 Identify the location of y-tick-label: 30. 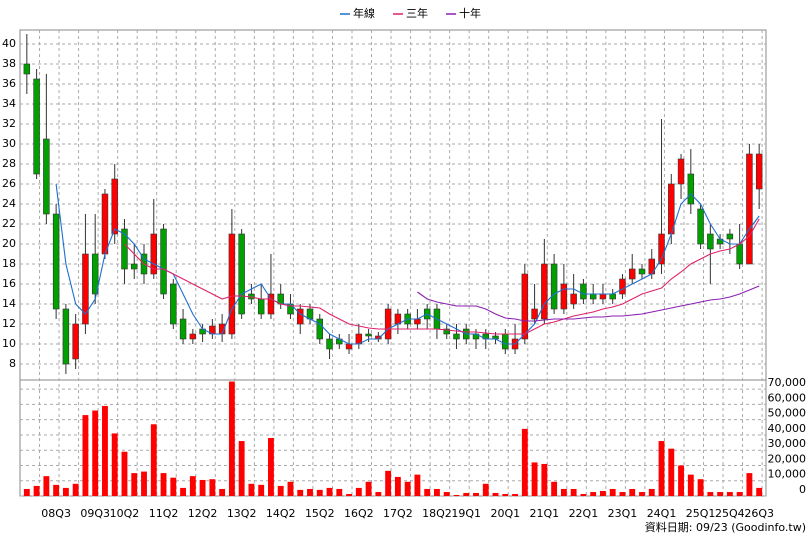
(9, 143).